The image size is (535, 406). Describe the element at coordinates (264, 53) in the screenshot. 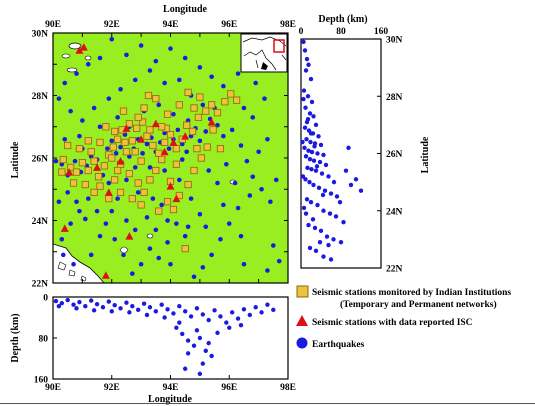

I see `inset-locator-map` at that location.